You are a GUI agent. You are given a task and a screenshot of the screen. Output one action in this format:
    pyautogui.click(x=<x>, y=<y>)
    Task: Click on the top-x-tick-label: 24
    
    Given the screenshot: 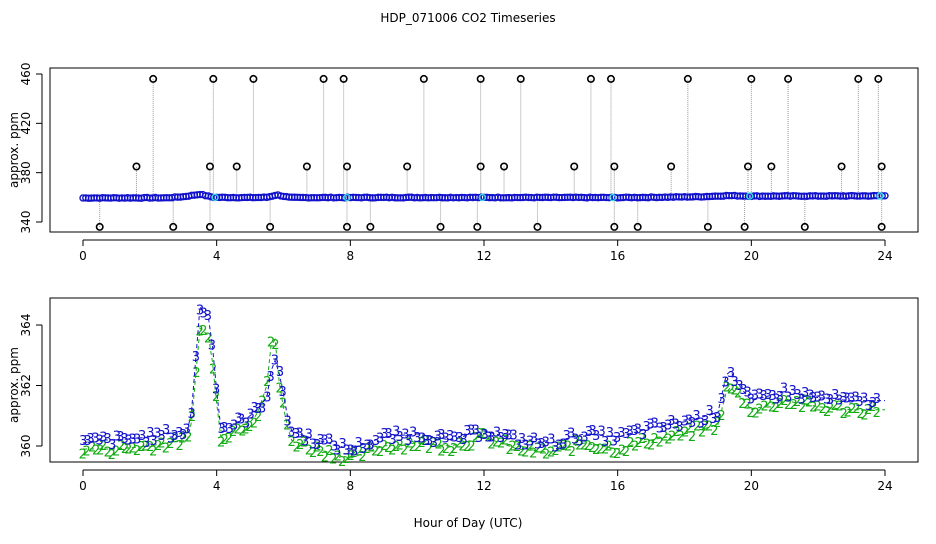 What is the action you would take?
    pyautogui.click(x=884, y=256)
    